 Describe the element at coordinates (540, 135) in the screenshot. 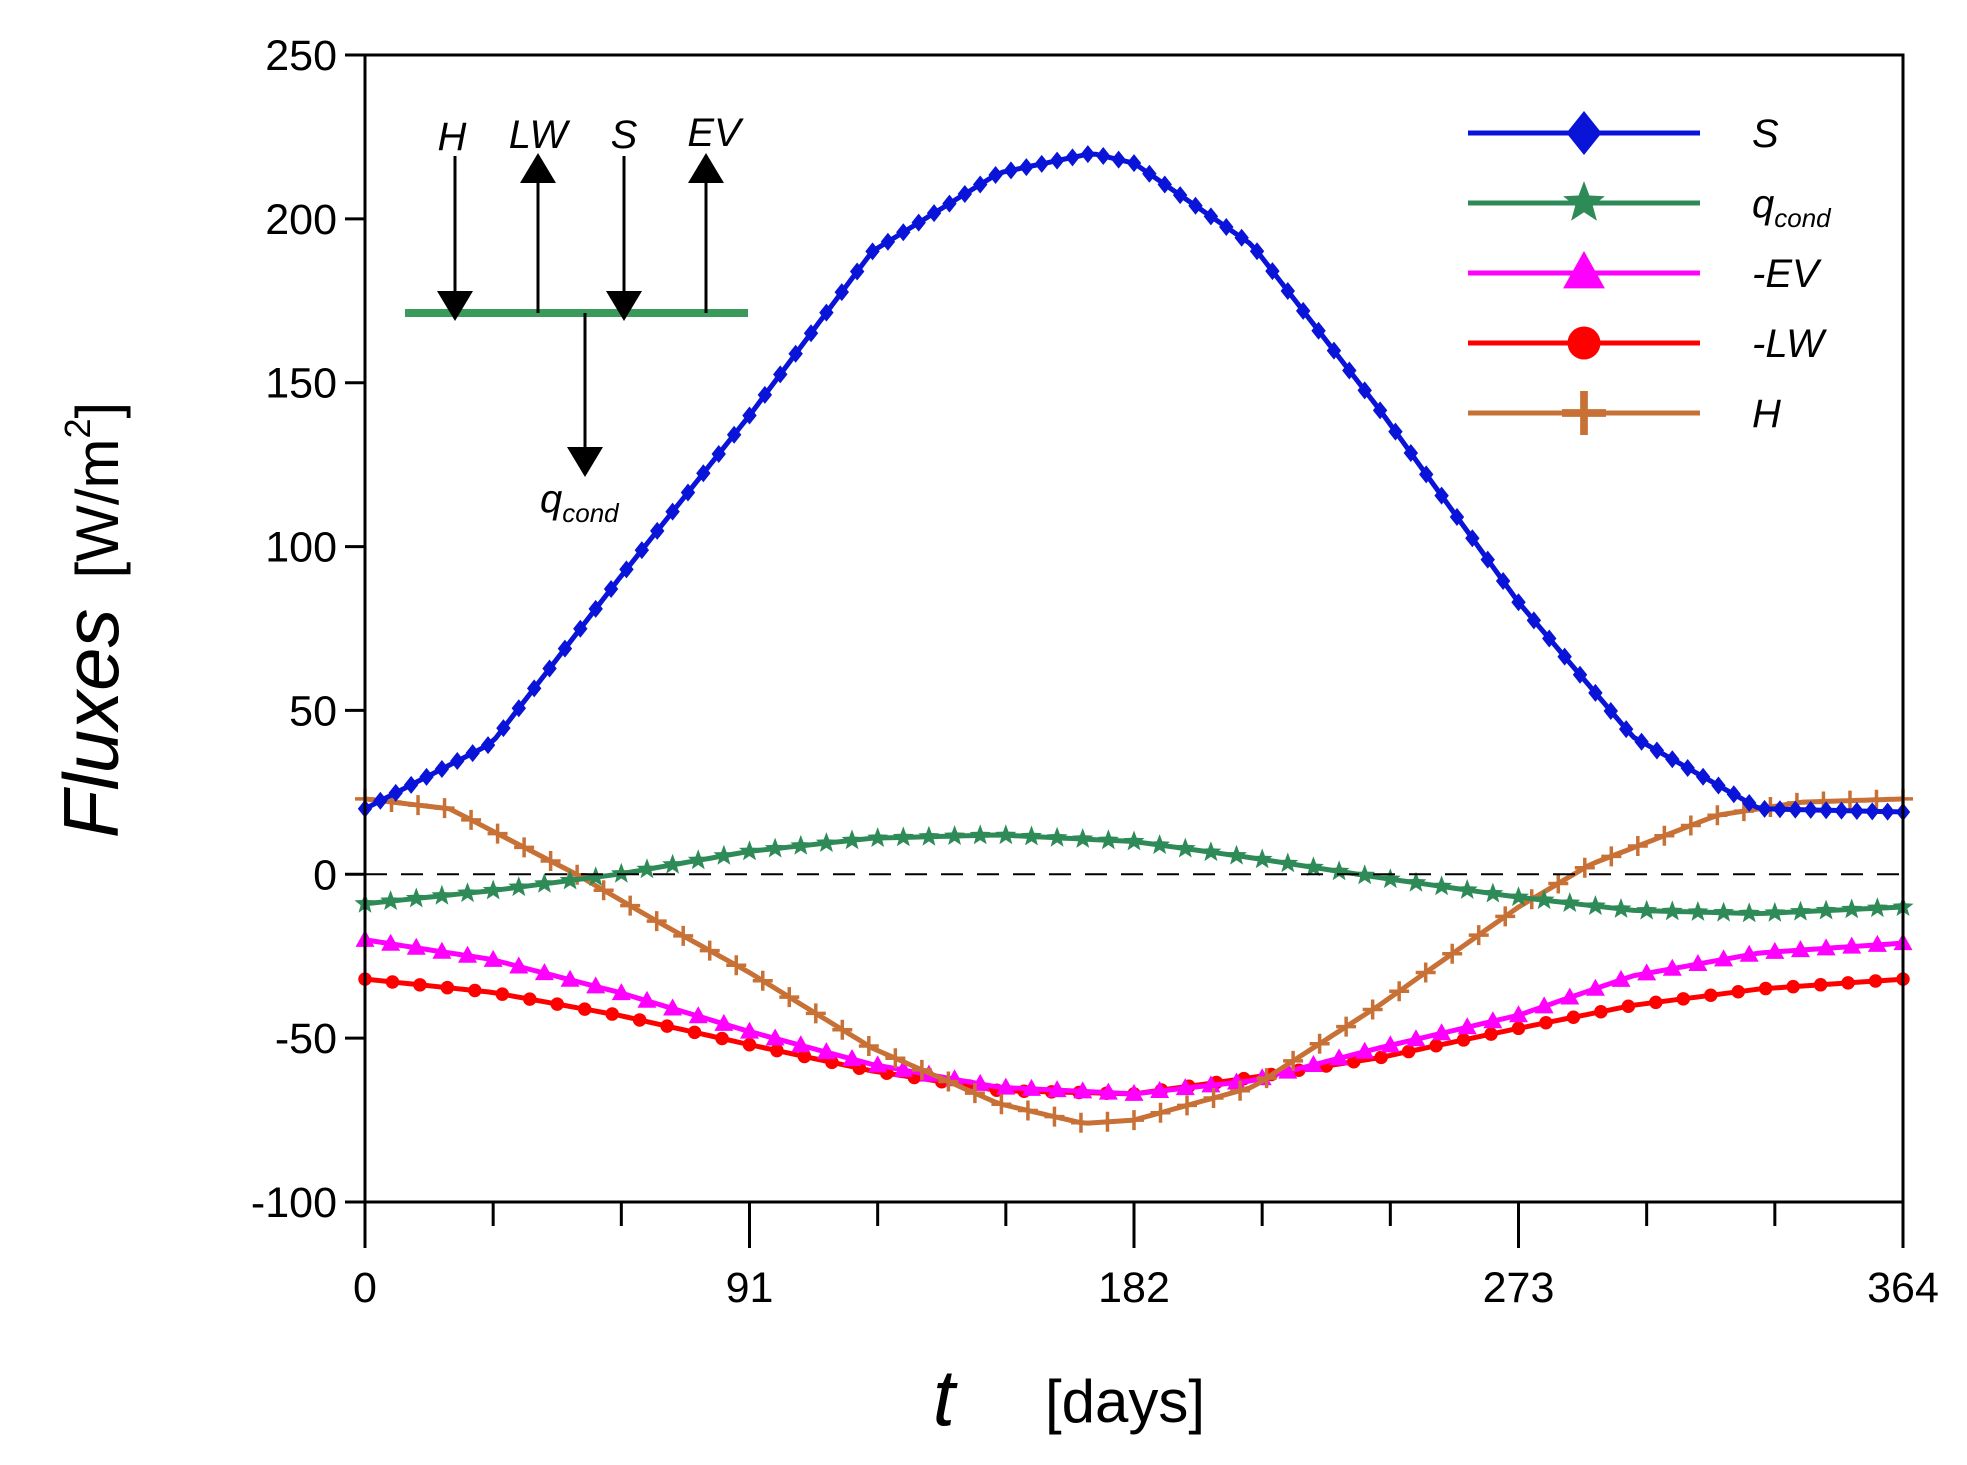

I see `inset-label-lw: LW` at that location.